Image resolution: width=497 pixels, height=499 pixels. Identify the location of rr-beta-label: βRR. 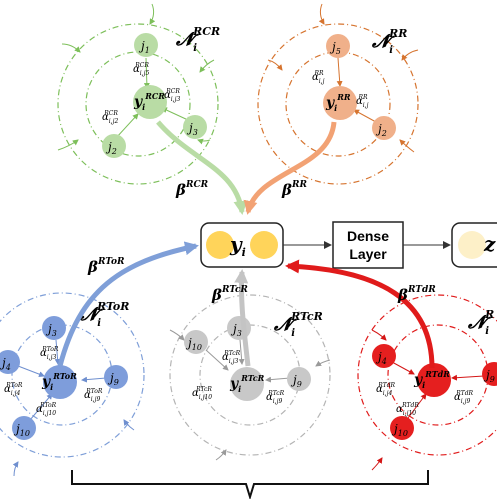
(294, 189).